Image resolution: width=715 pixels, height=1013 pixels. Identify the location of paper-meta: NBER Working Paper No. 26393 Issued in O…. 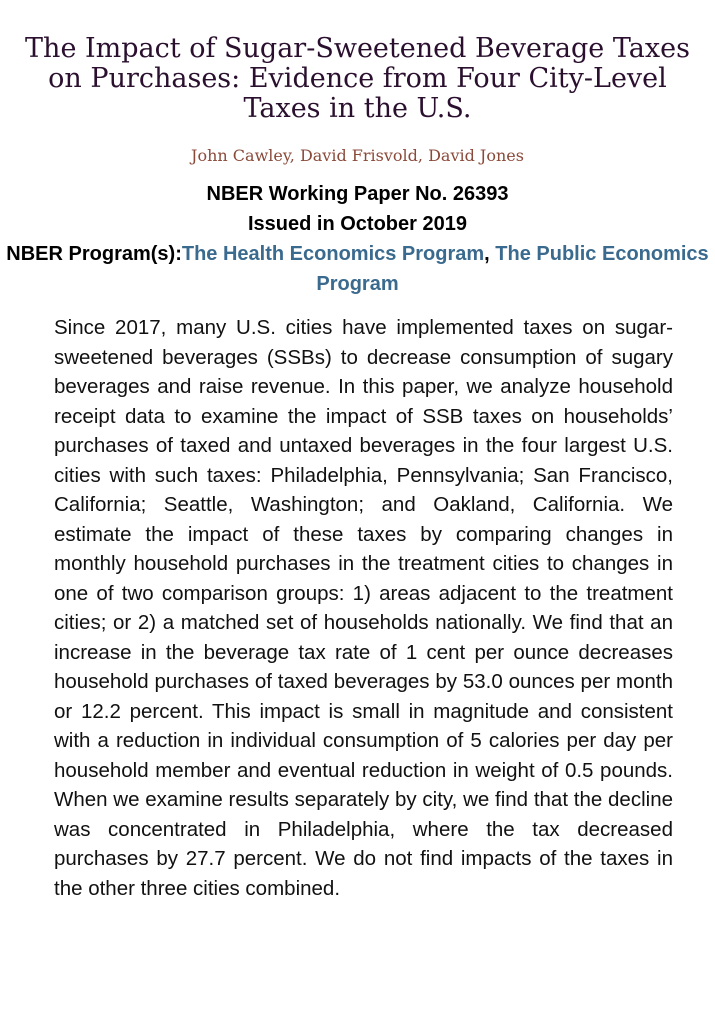
(357, 239).